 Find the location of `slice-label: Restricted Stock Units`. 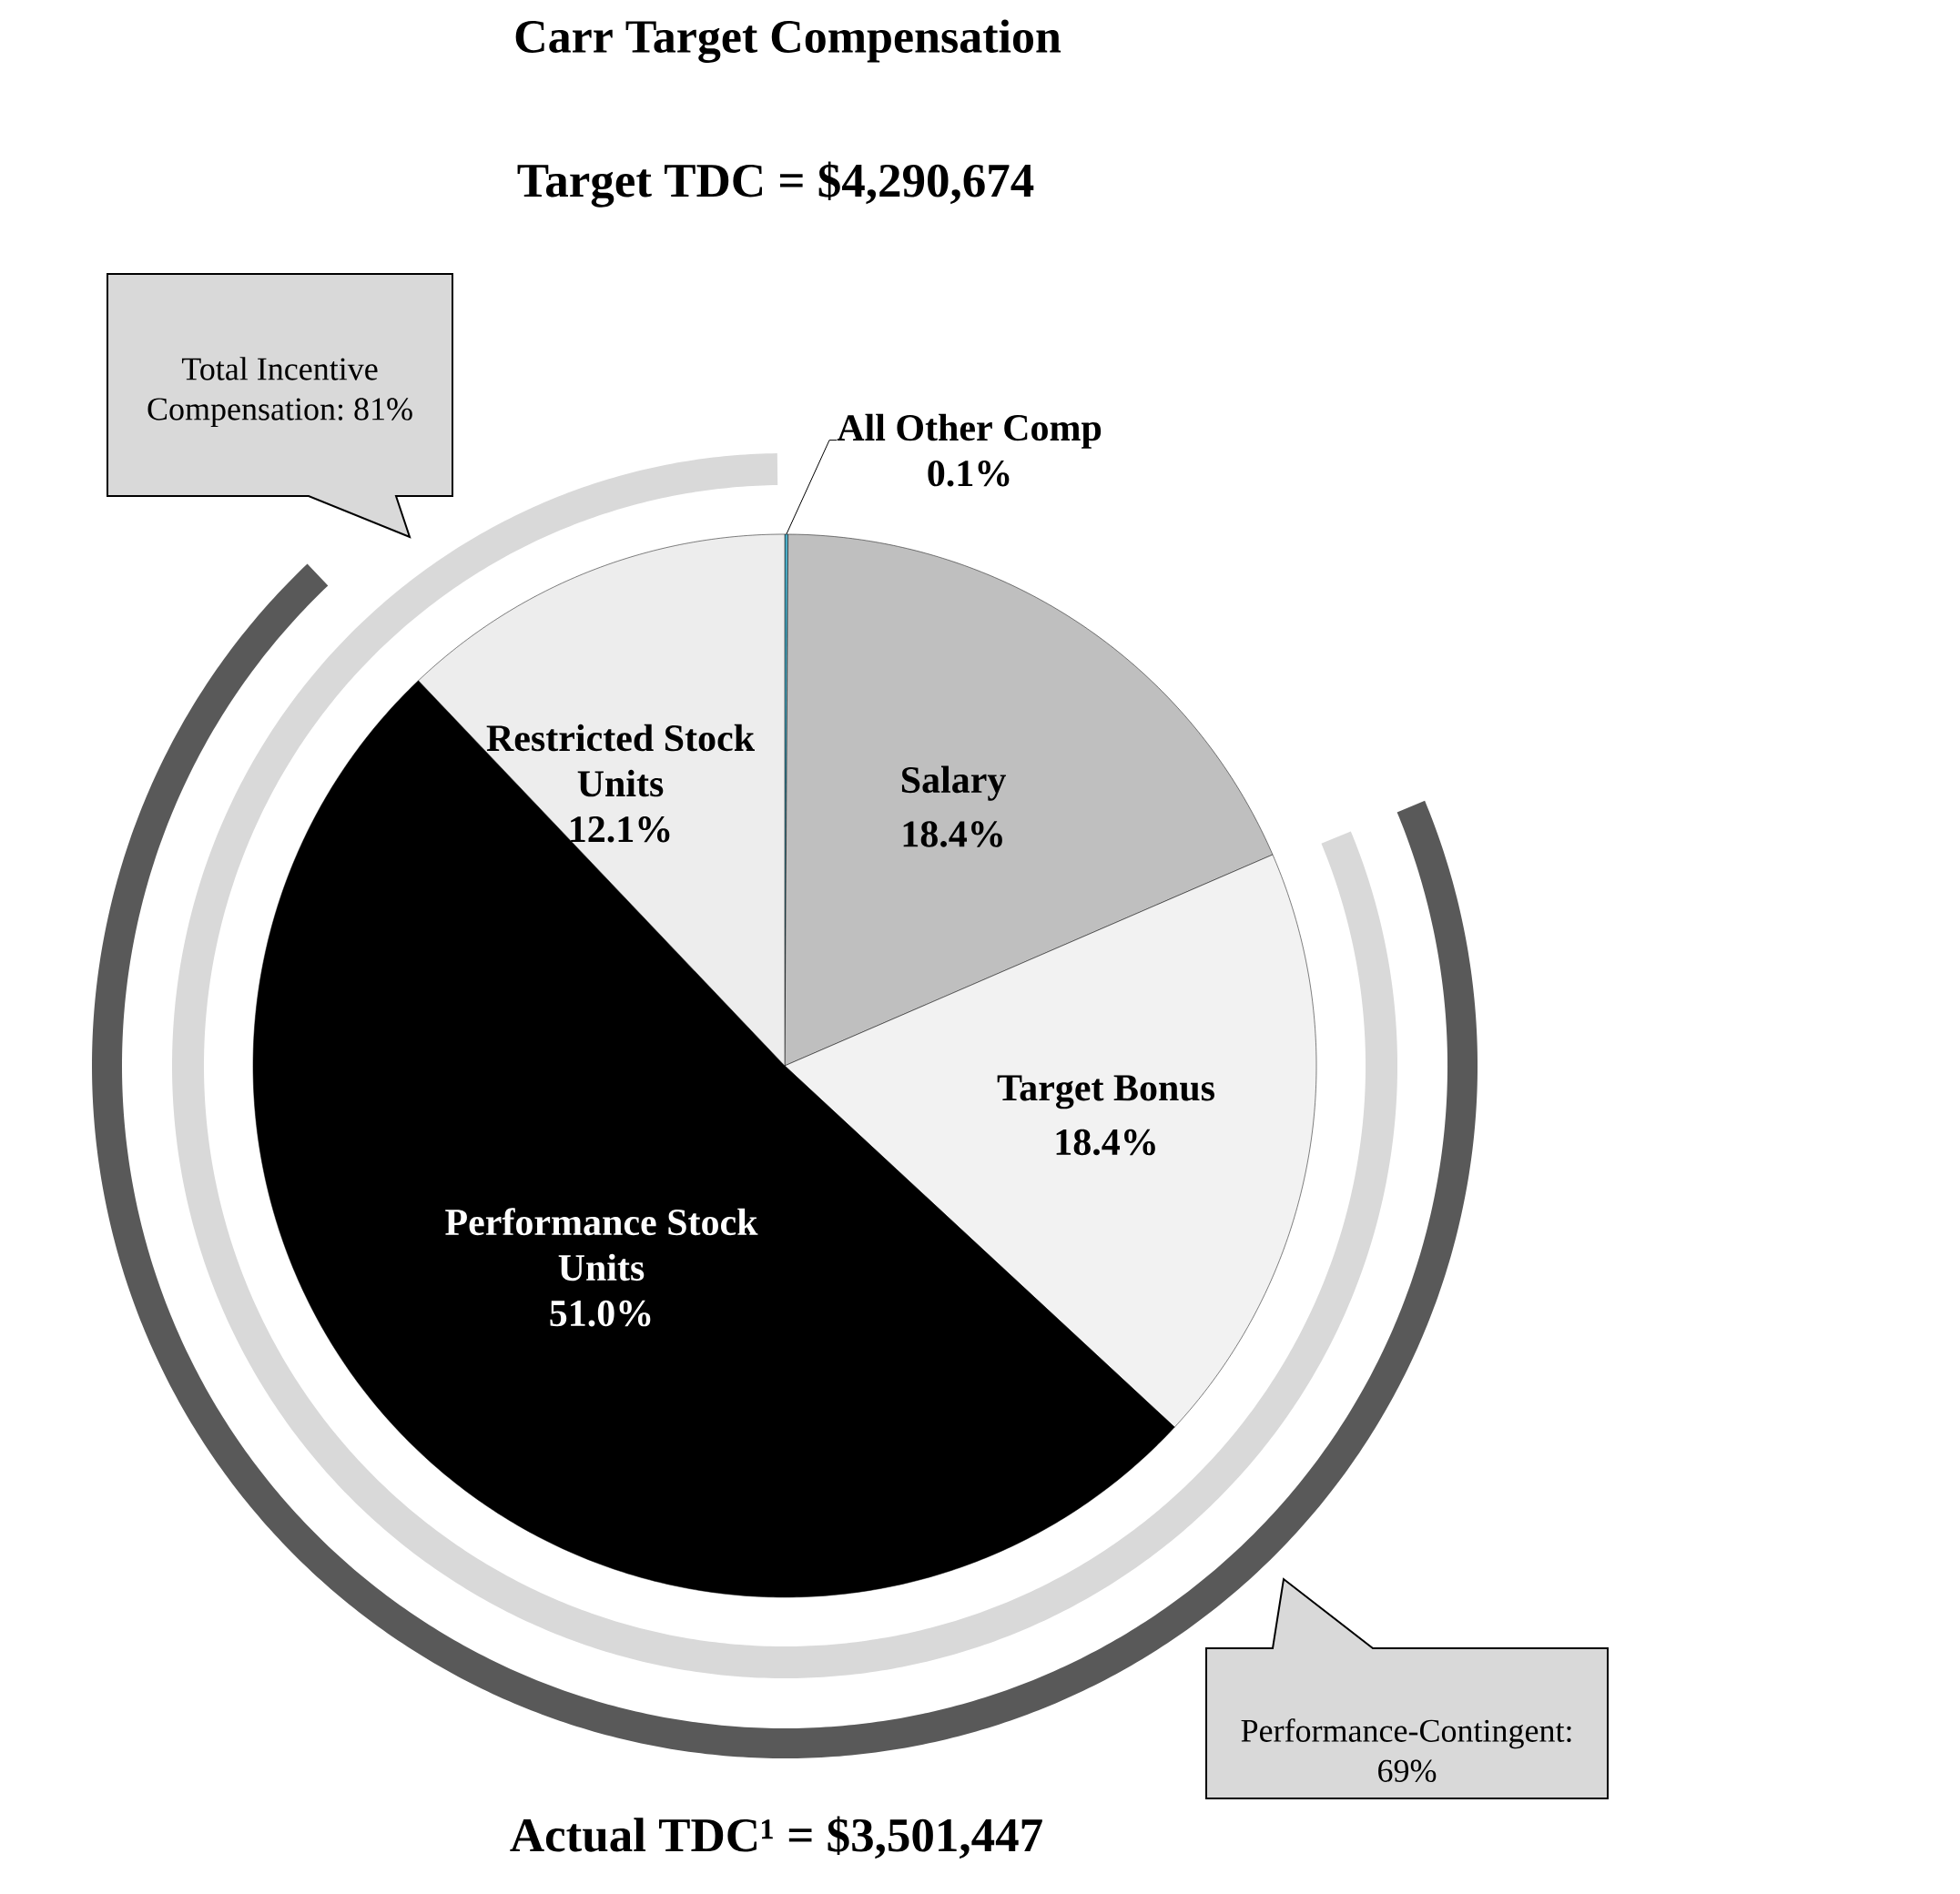

slice-label: Restricted Stock Units is located at coordinates (620, 760).